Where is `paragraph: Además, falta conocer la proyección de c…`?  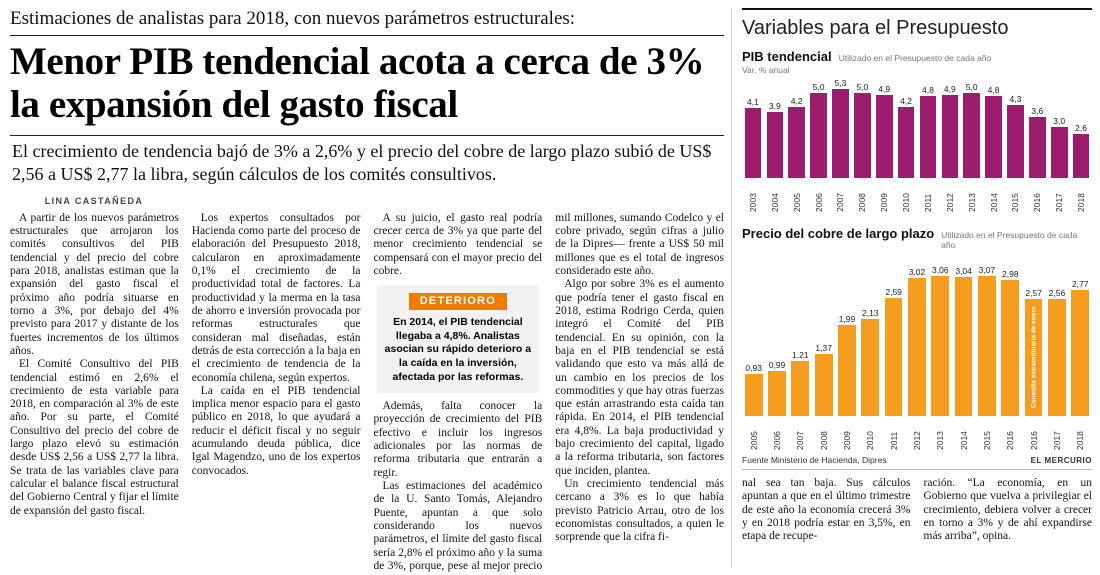
paragraph: Además, falta conocer la proyección de c… is located at coordinates (458, 439).